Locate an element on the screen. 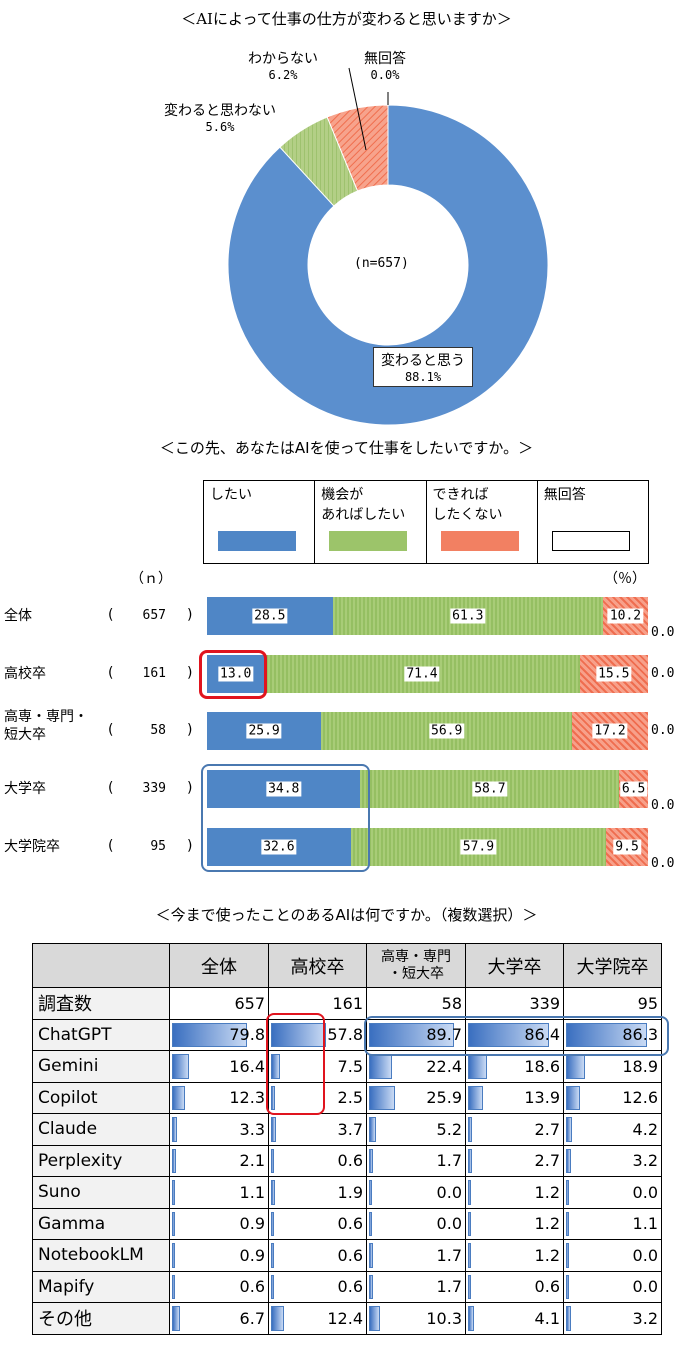 This screenshot has height=1350, width=693. value-text: 4.2 is located at coordinates (645, 1129).